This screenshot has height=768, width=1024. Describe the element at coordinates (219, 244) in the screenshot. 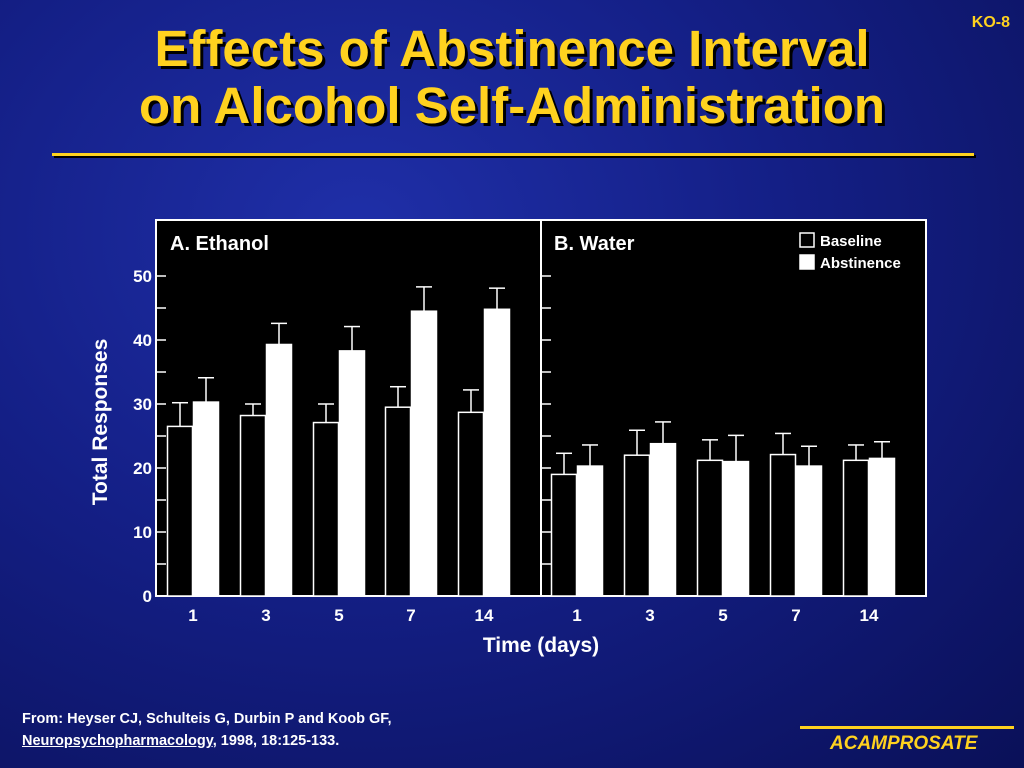

I see `panel-a-title: A. Ethanol` at that location.